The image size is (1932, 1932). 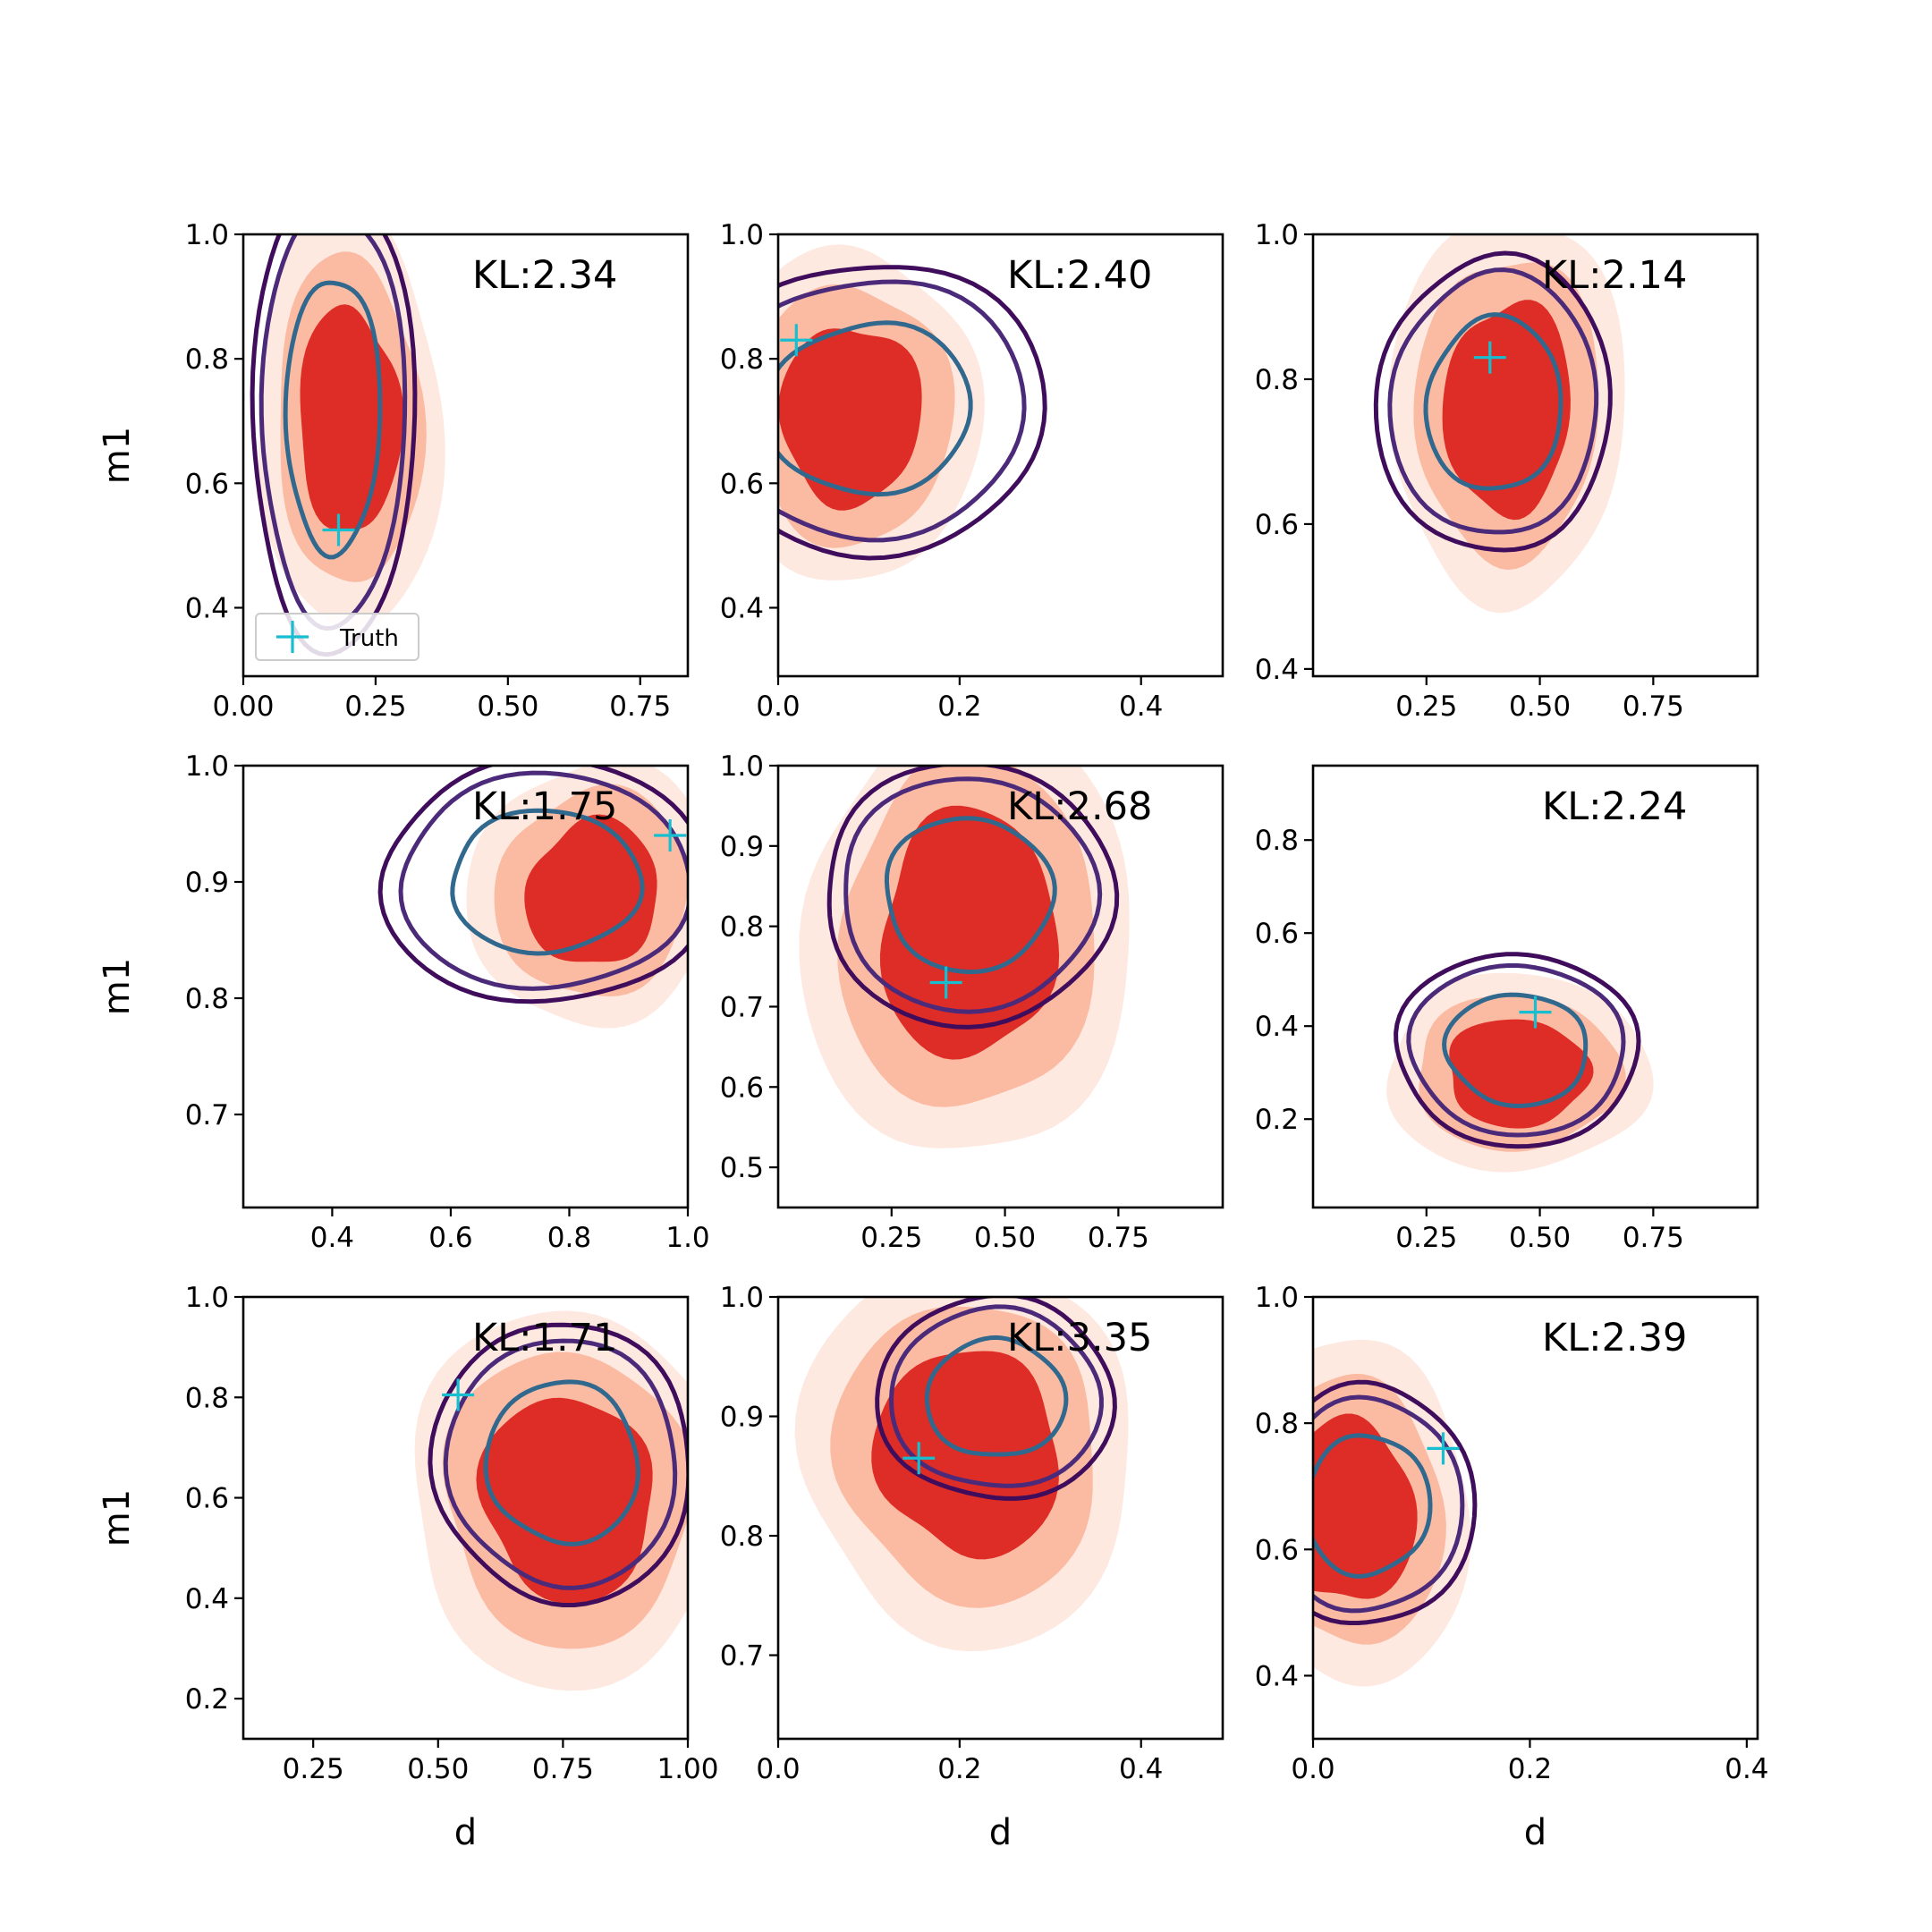 What do you see at coordinates (1277, 1120) in the screenshot?
I see `y-tick-label: 0.2` at bounding box center [1277, 1120].